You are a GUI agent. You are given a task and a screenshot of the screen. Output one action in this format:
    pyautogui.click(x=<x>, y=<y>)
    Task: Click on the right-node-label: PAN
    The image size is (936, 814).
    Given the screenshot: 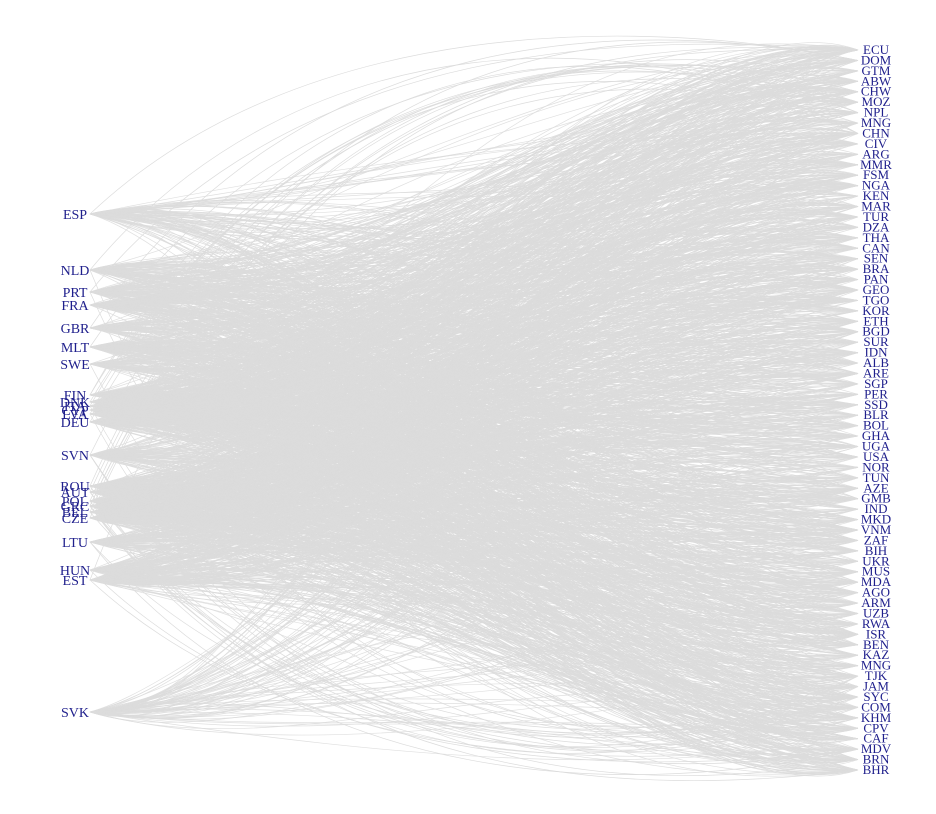 What is the action you would take?
    pyautogui.click(x=876, y=279)
    